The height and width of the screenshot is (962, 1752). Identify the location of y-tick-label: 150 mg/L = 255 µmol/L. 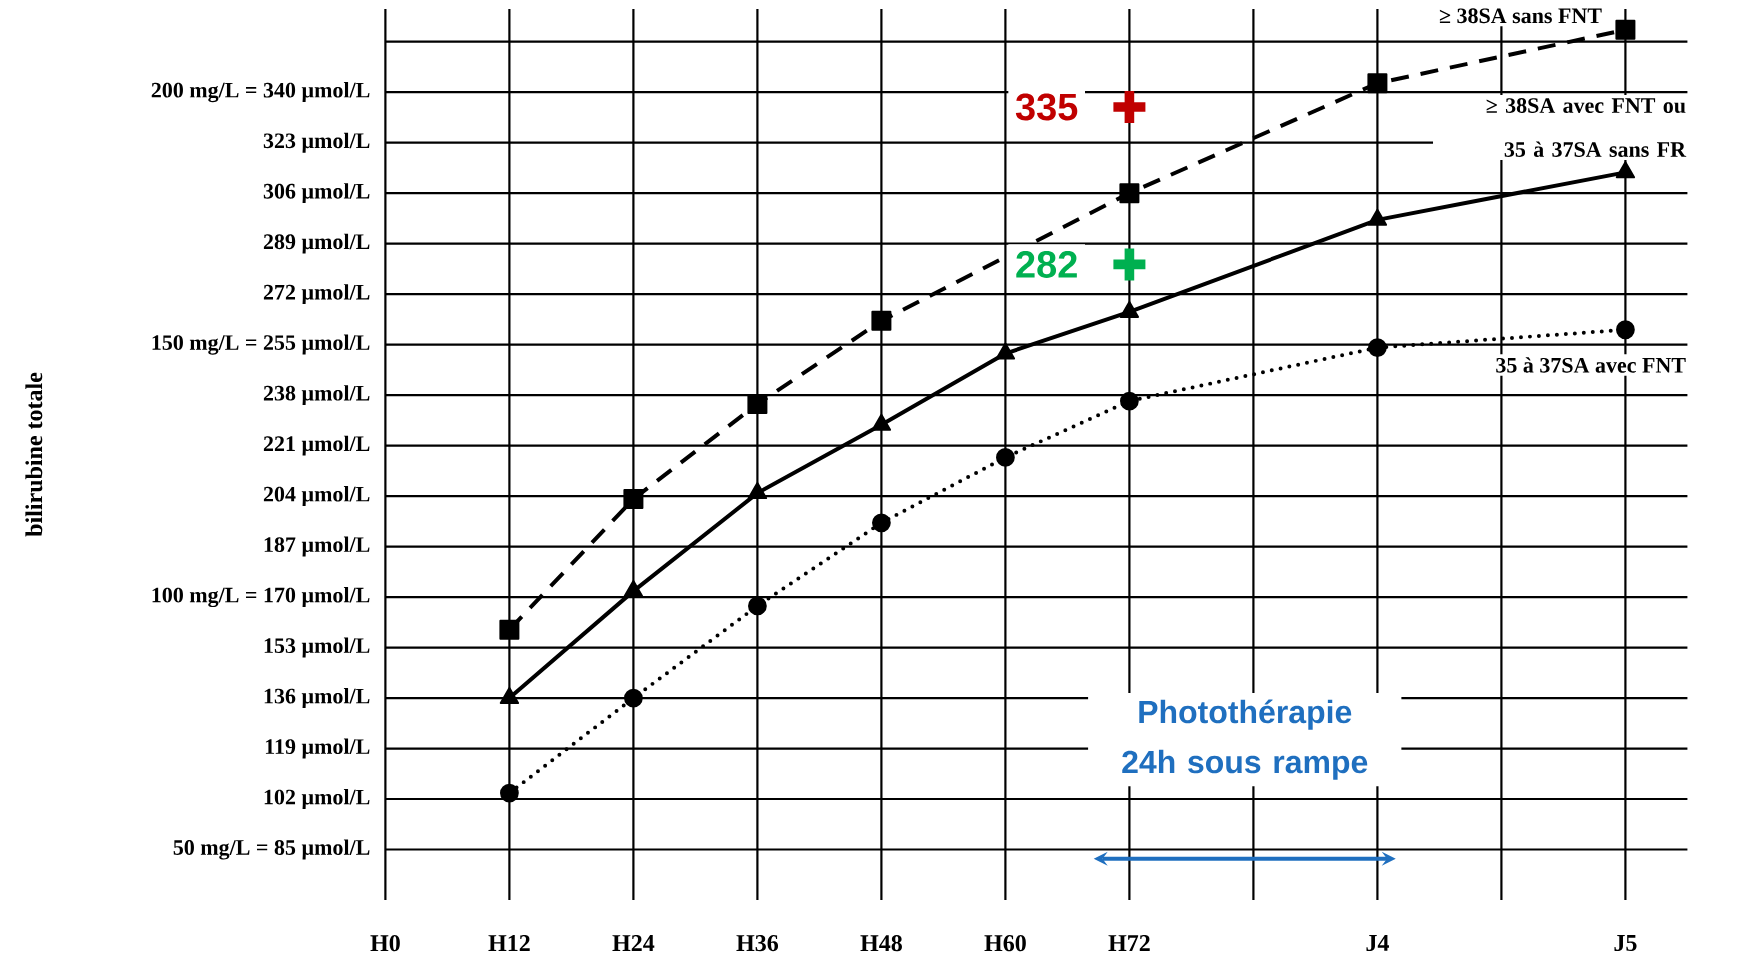
(261, 344).